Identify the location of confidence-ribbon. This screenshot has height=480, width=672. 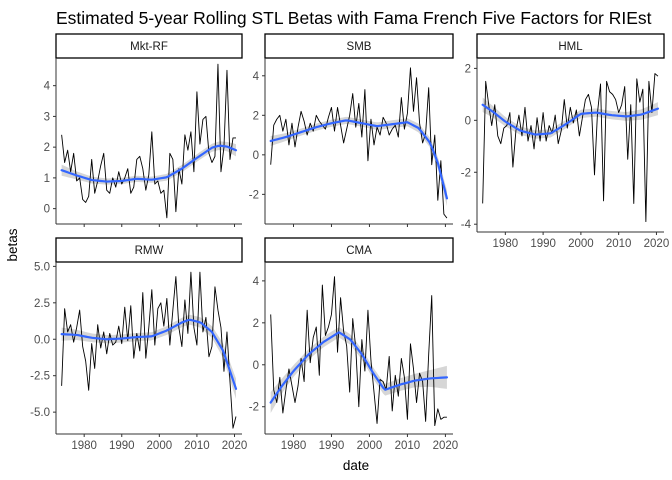
(148, 357).